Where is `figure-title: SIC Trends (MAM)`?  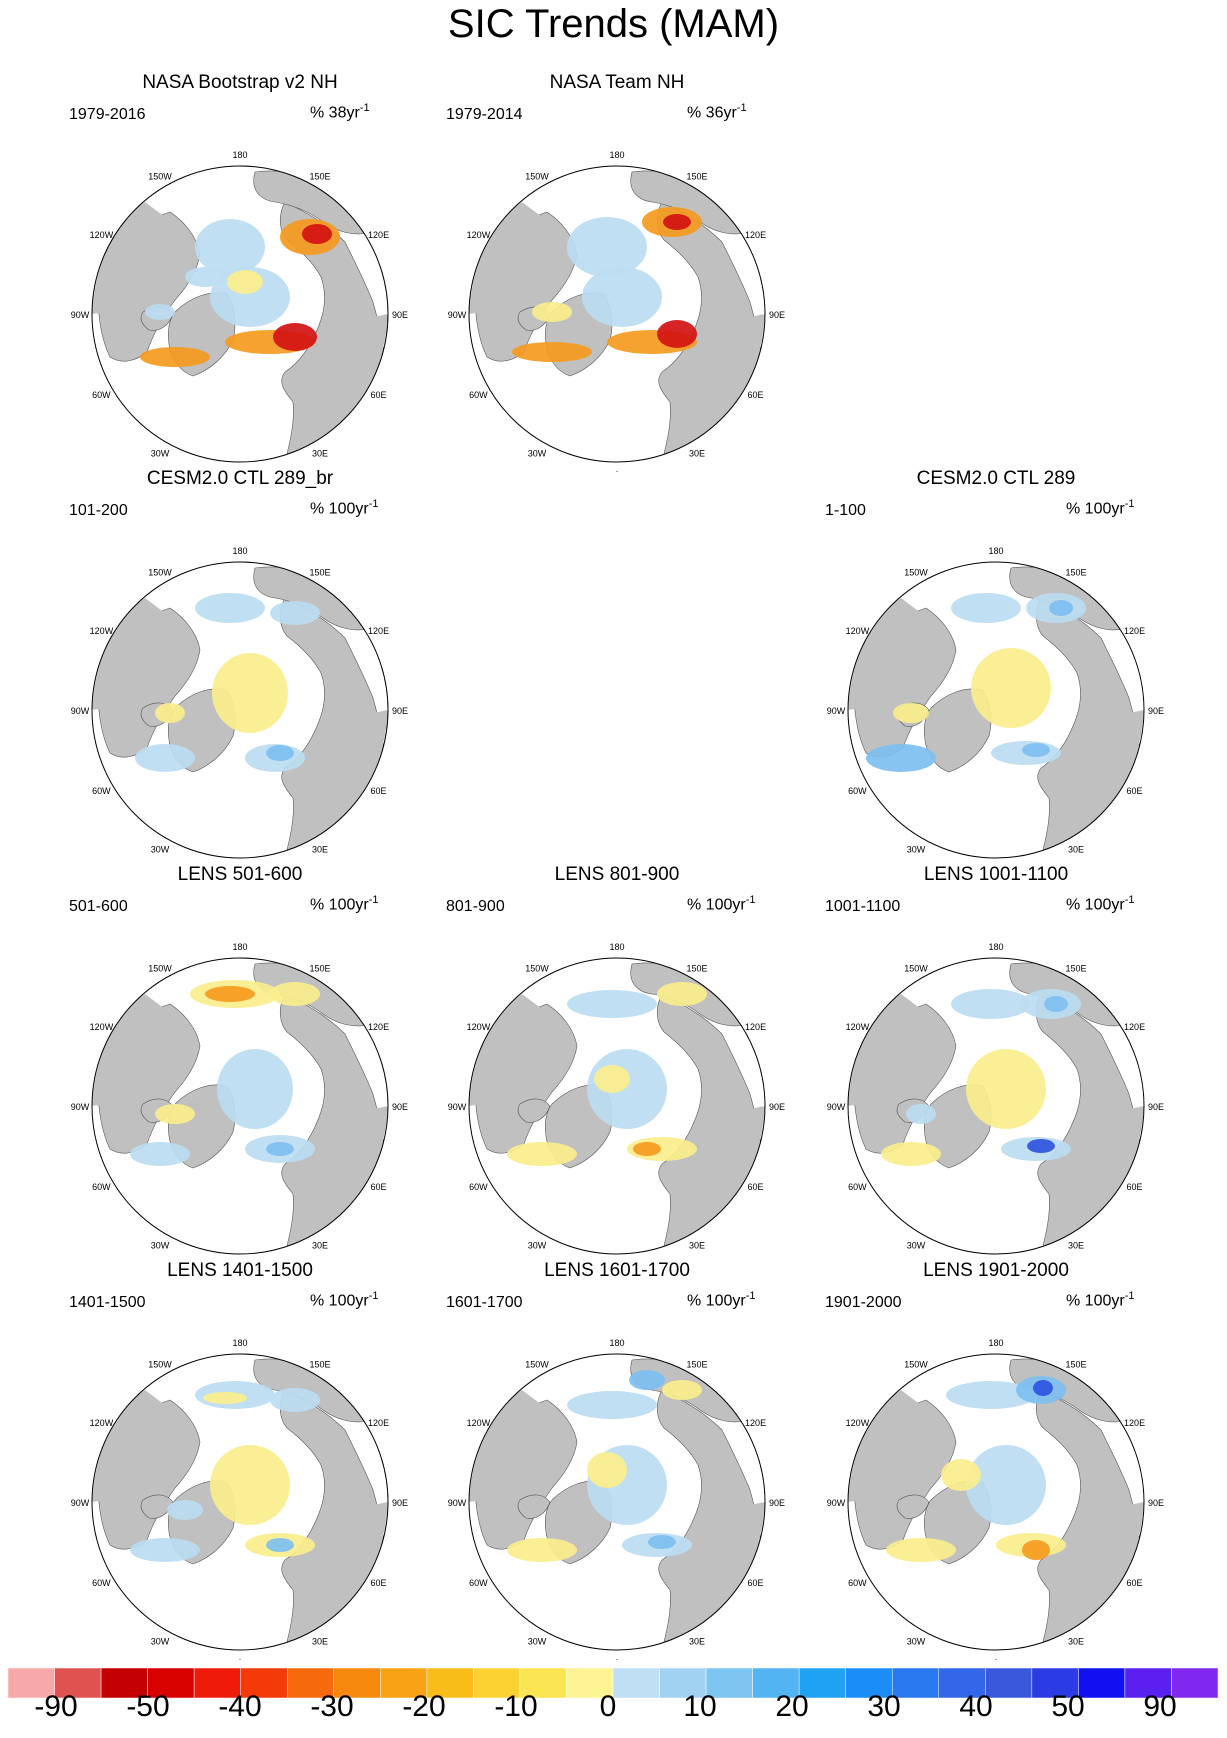
figure-title: SIC Trends (MAM) is located at coordinates (613, 24).